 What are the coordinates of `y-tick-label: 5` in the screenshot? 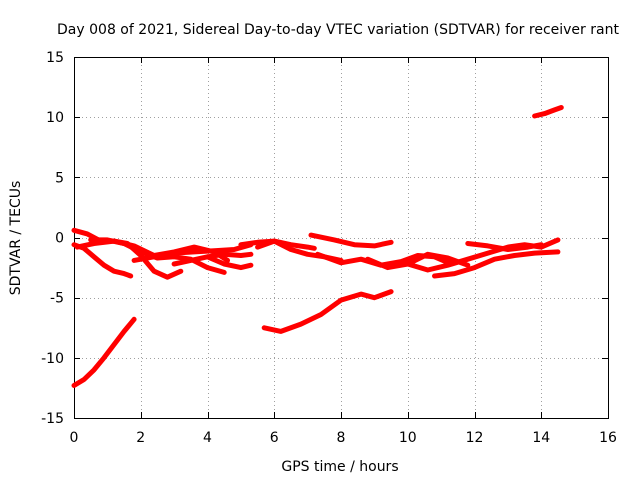 It's located at (59, 178).